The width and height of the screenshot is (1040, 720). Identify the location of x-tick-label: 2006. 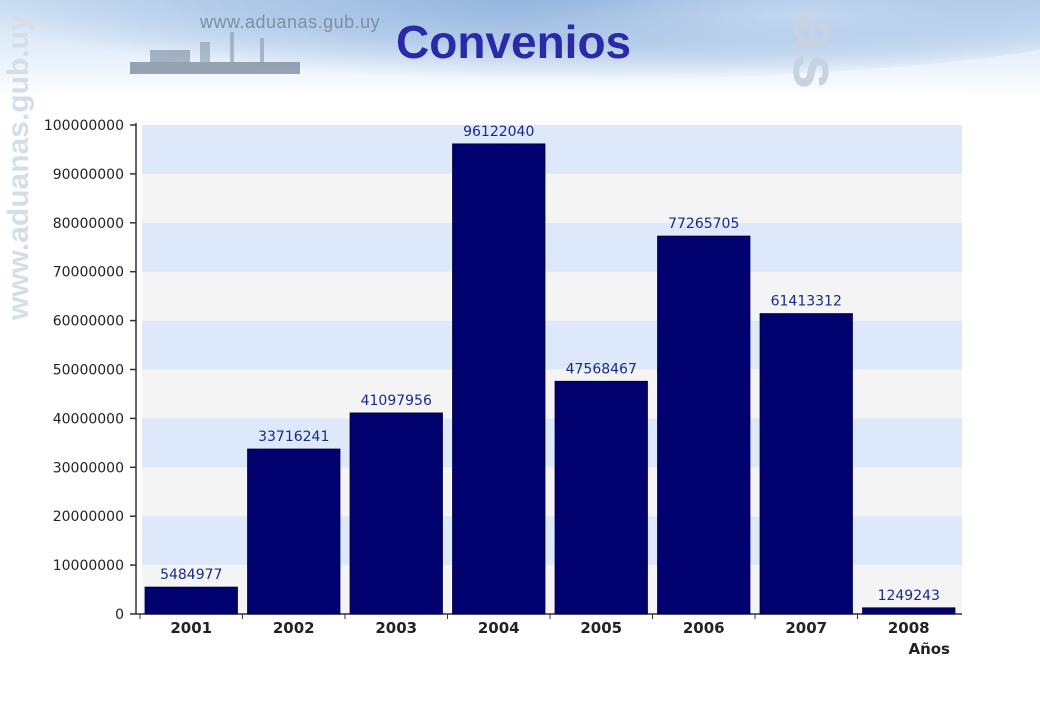
(704, 628).